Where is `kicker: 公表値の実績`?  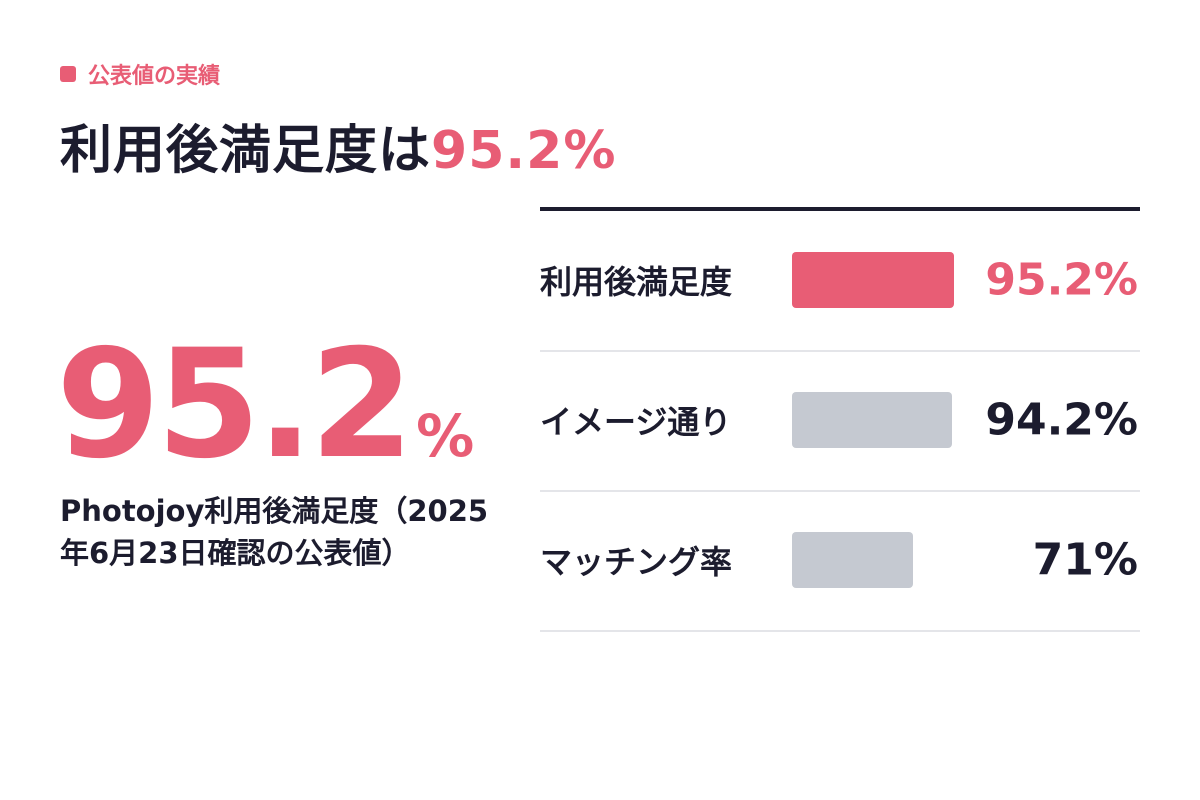
kicker: 公表値の実績 is located at coordinates (140, 74).